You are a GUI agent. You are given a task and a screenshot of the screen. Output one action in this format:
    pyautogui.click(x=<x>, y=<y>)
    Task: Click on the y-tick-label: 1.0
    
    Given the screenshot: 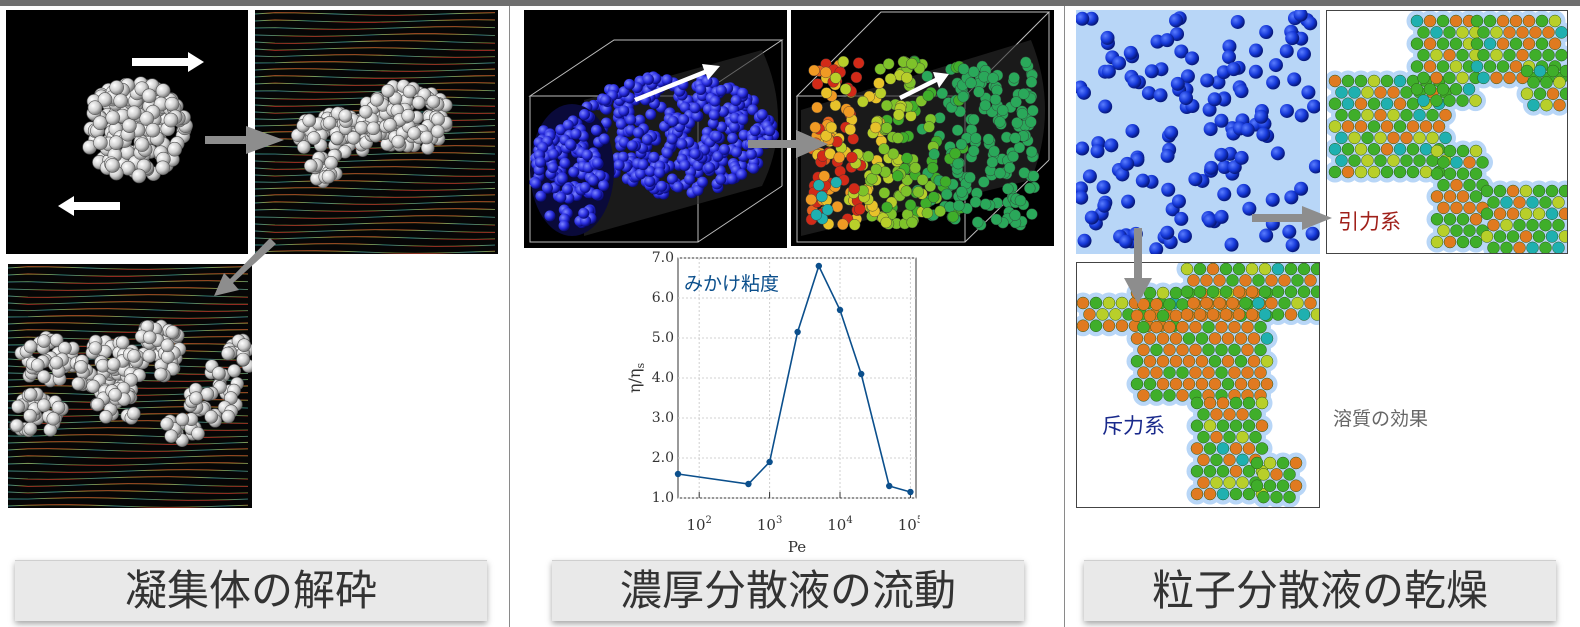 What is the action you would take?
    pyautogui.click(x=663, y=498)
    